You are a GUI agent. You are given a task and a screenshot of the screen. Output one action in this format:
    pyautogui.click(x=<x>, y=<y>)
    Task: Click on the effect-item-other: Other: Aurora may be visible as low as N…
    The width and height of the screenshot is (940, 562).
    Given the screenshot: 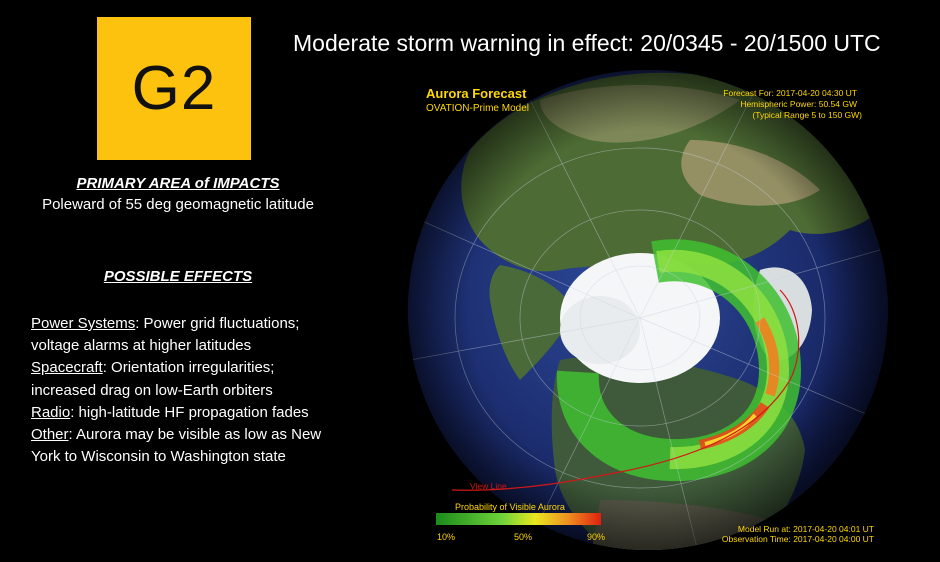 What is the action you would take?
    pyautogui.click(x=176, y=446)
    